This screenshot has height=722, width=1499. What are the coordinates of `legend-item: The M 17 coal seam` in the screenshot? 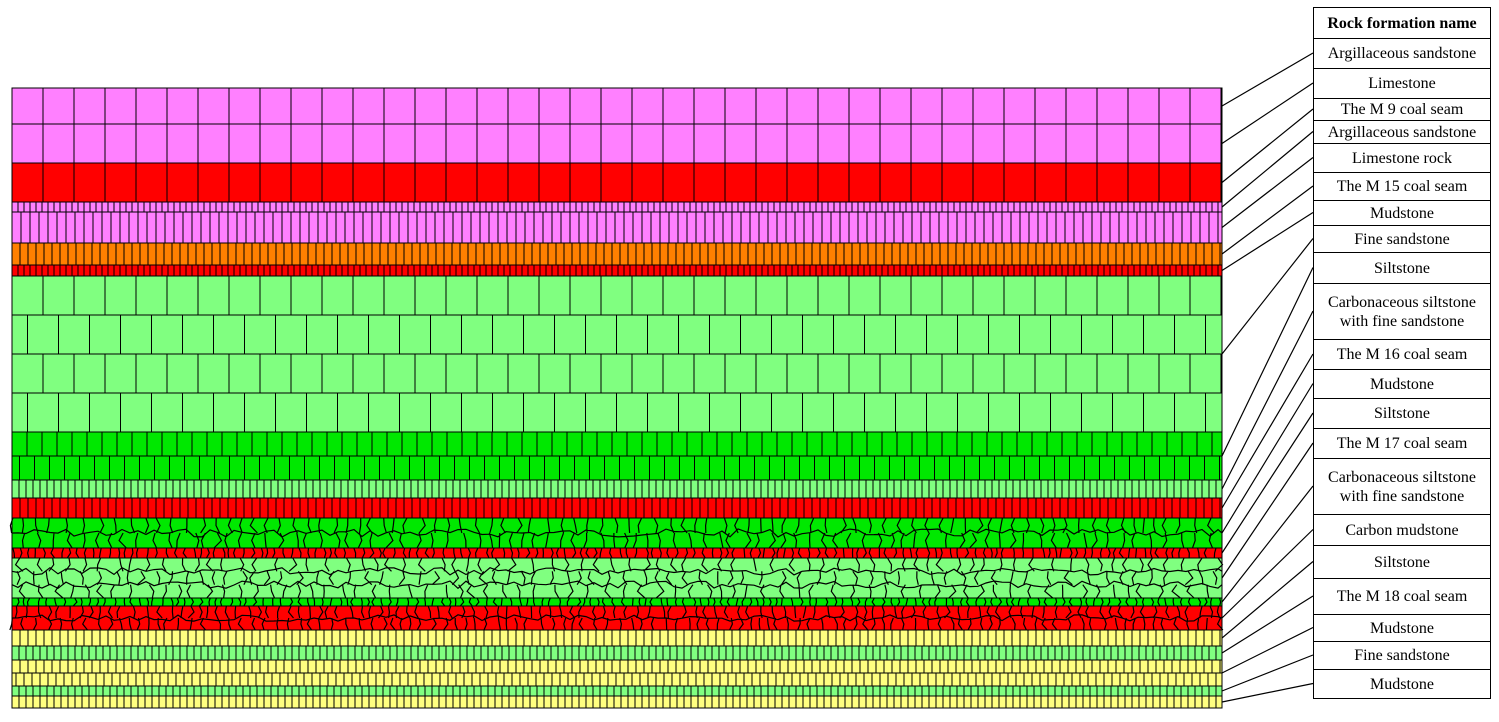 It's located at (1402, 443).